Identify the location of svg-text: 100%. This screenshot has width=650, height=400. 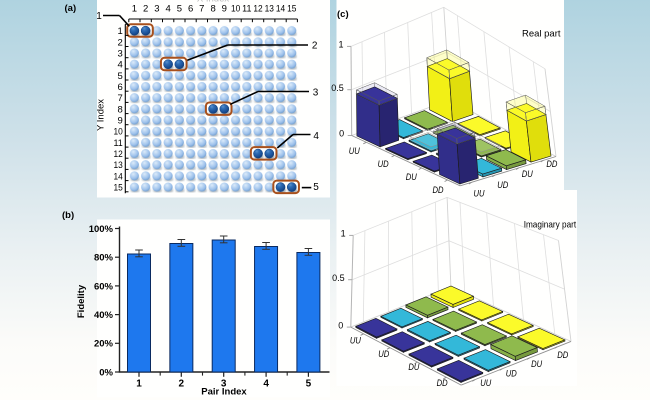
(101, 229).